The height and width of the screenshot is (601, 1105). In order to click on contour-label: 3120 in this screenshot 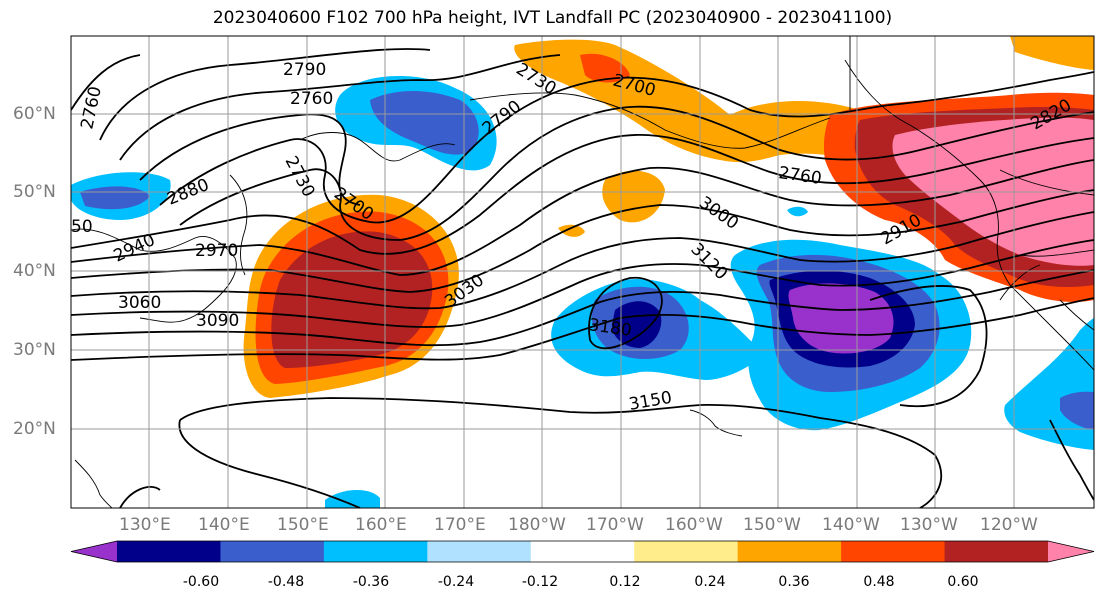, I will do `click(708, 261)`.